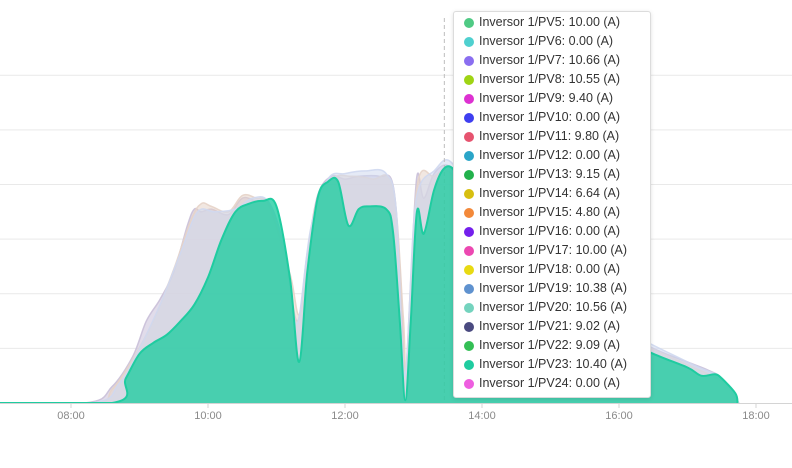  I want to click on tooltip-entry-text: Inversor 1/PV13: 9.15 (A), so click(550, 174).